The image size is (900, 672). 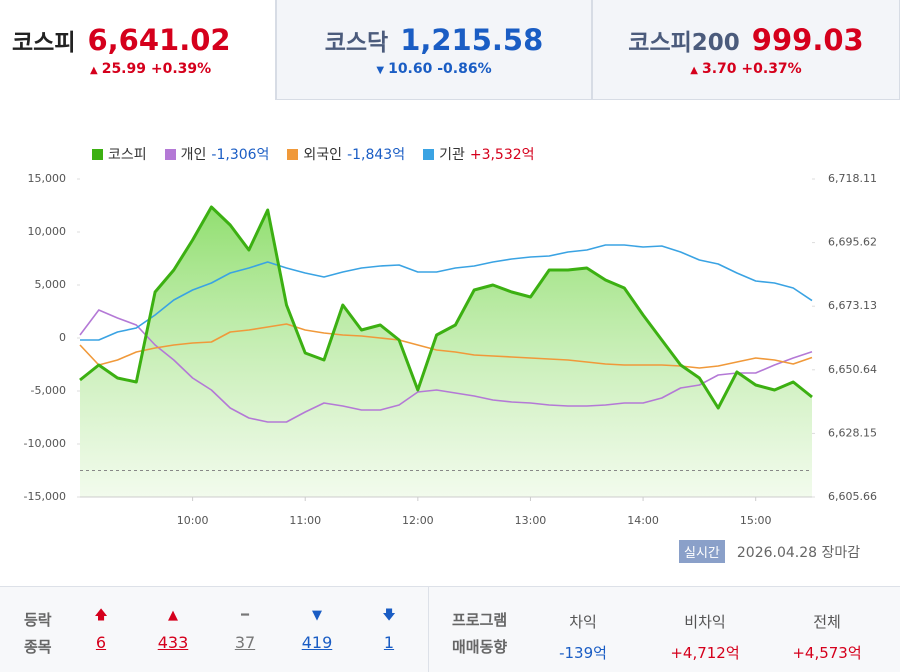 I want to click on index-tab: 코스피200 999.03 ▲ 3.70 +0.37%, so click(x=746, y=50).